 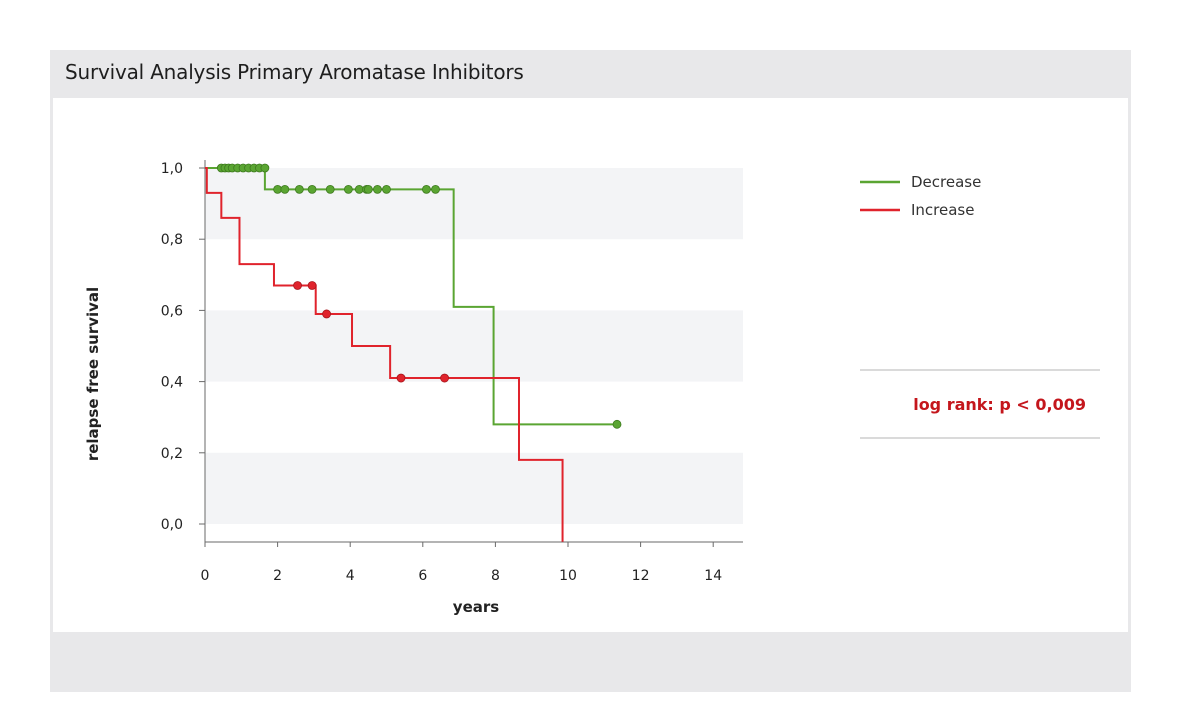 I want to click on legend-label-decrease: Decrease, so click(x=946, y=182).